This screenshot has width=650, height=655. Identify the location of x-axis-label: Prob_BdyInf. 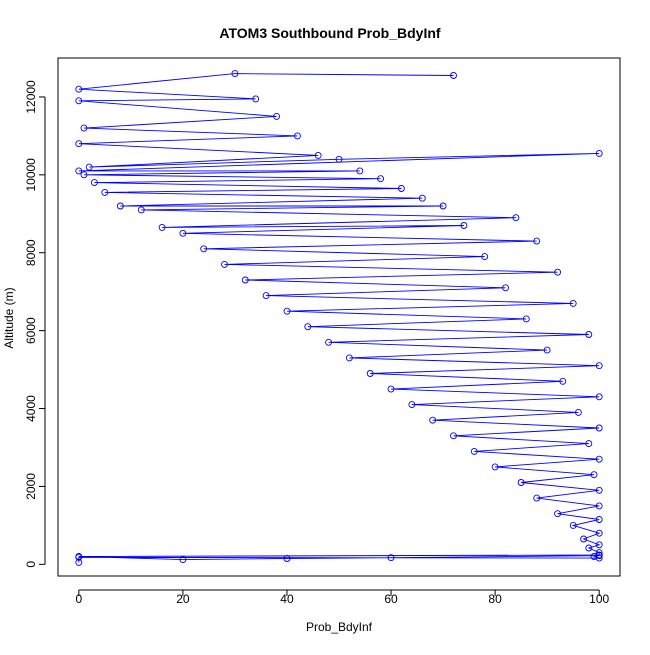
(339, 627).